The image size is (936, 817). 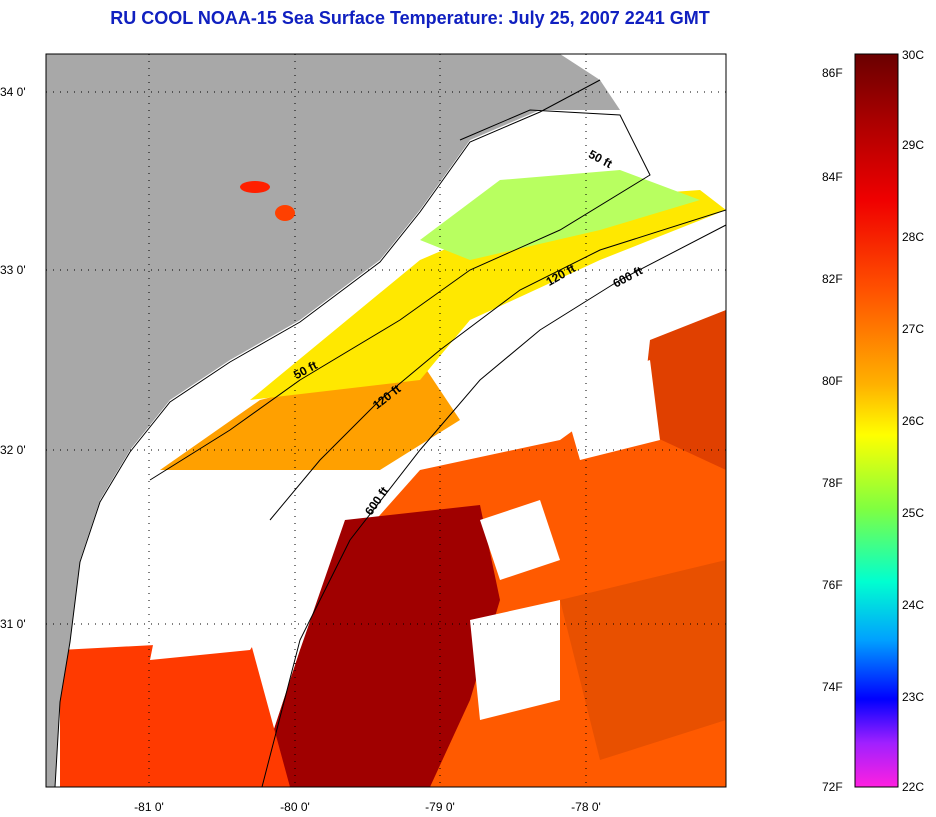 I want to click on colorbar-f-label: 78F, so click(x=832, y=483).